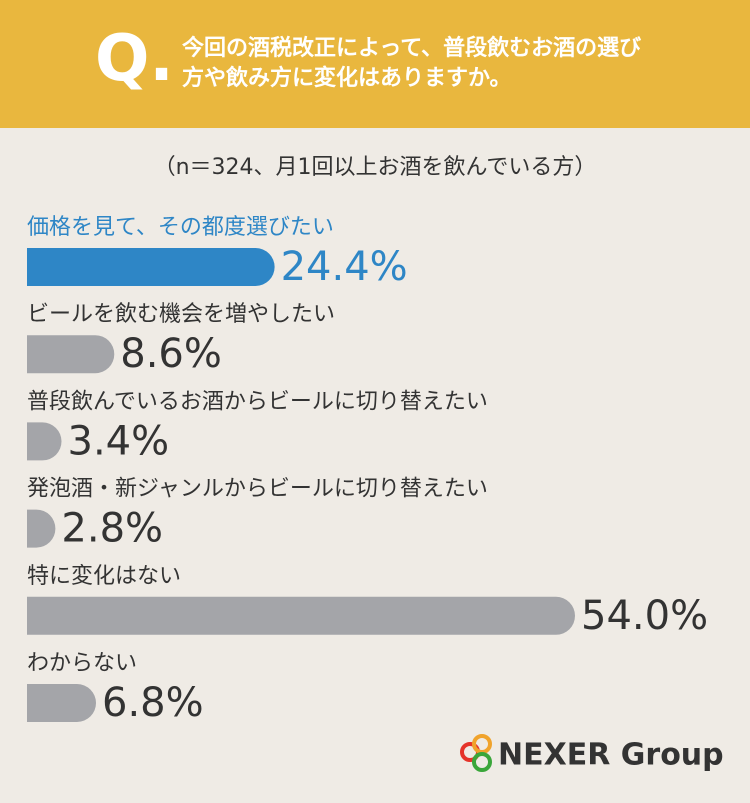 The width and height of the screenshot is (750, 803). Describe the element at coordinates (104, 576) in the screenshot. I see `category-label: 特に変化はない` at that location.